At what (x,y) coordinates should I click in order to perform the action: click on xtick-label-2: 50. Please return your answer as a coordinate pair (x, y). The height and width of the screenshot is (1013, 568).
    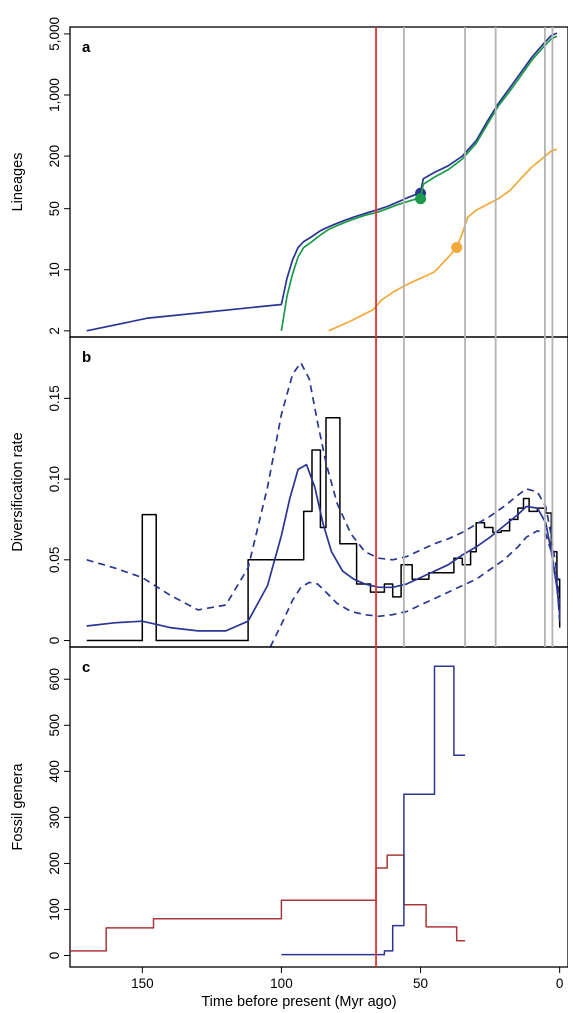
    Looking at the image, I should click on (420, 983).